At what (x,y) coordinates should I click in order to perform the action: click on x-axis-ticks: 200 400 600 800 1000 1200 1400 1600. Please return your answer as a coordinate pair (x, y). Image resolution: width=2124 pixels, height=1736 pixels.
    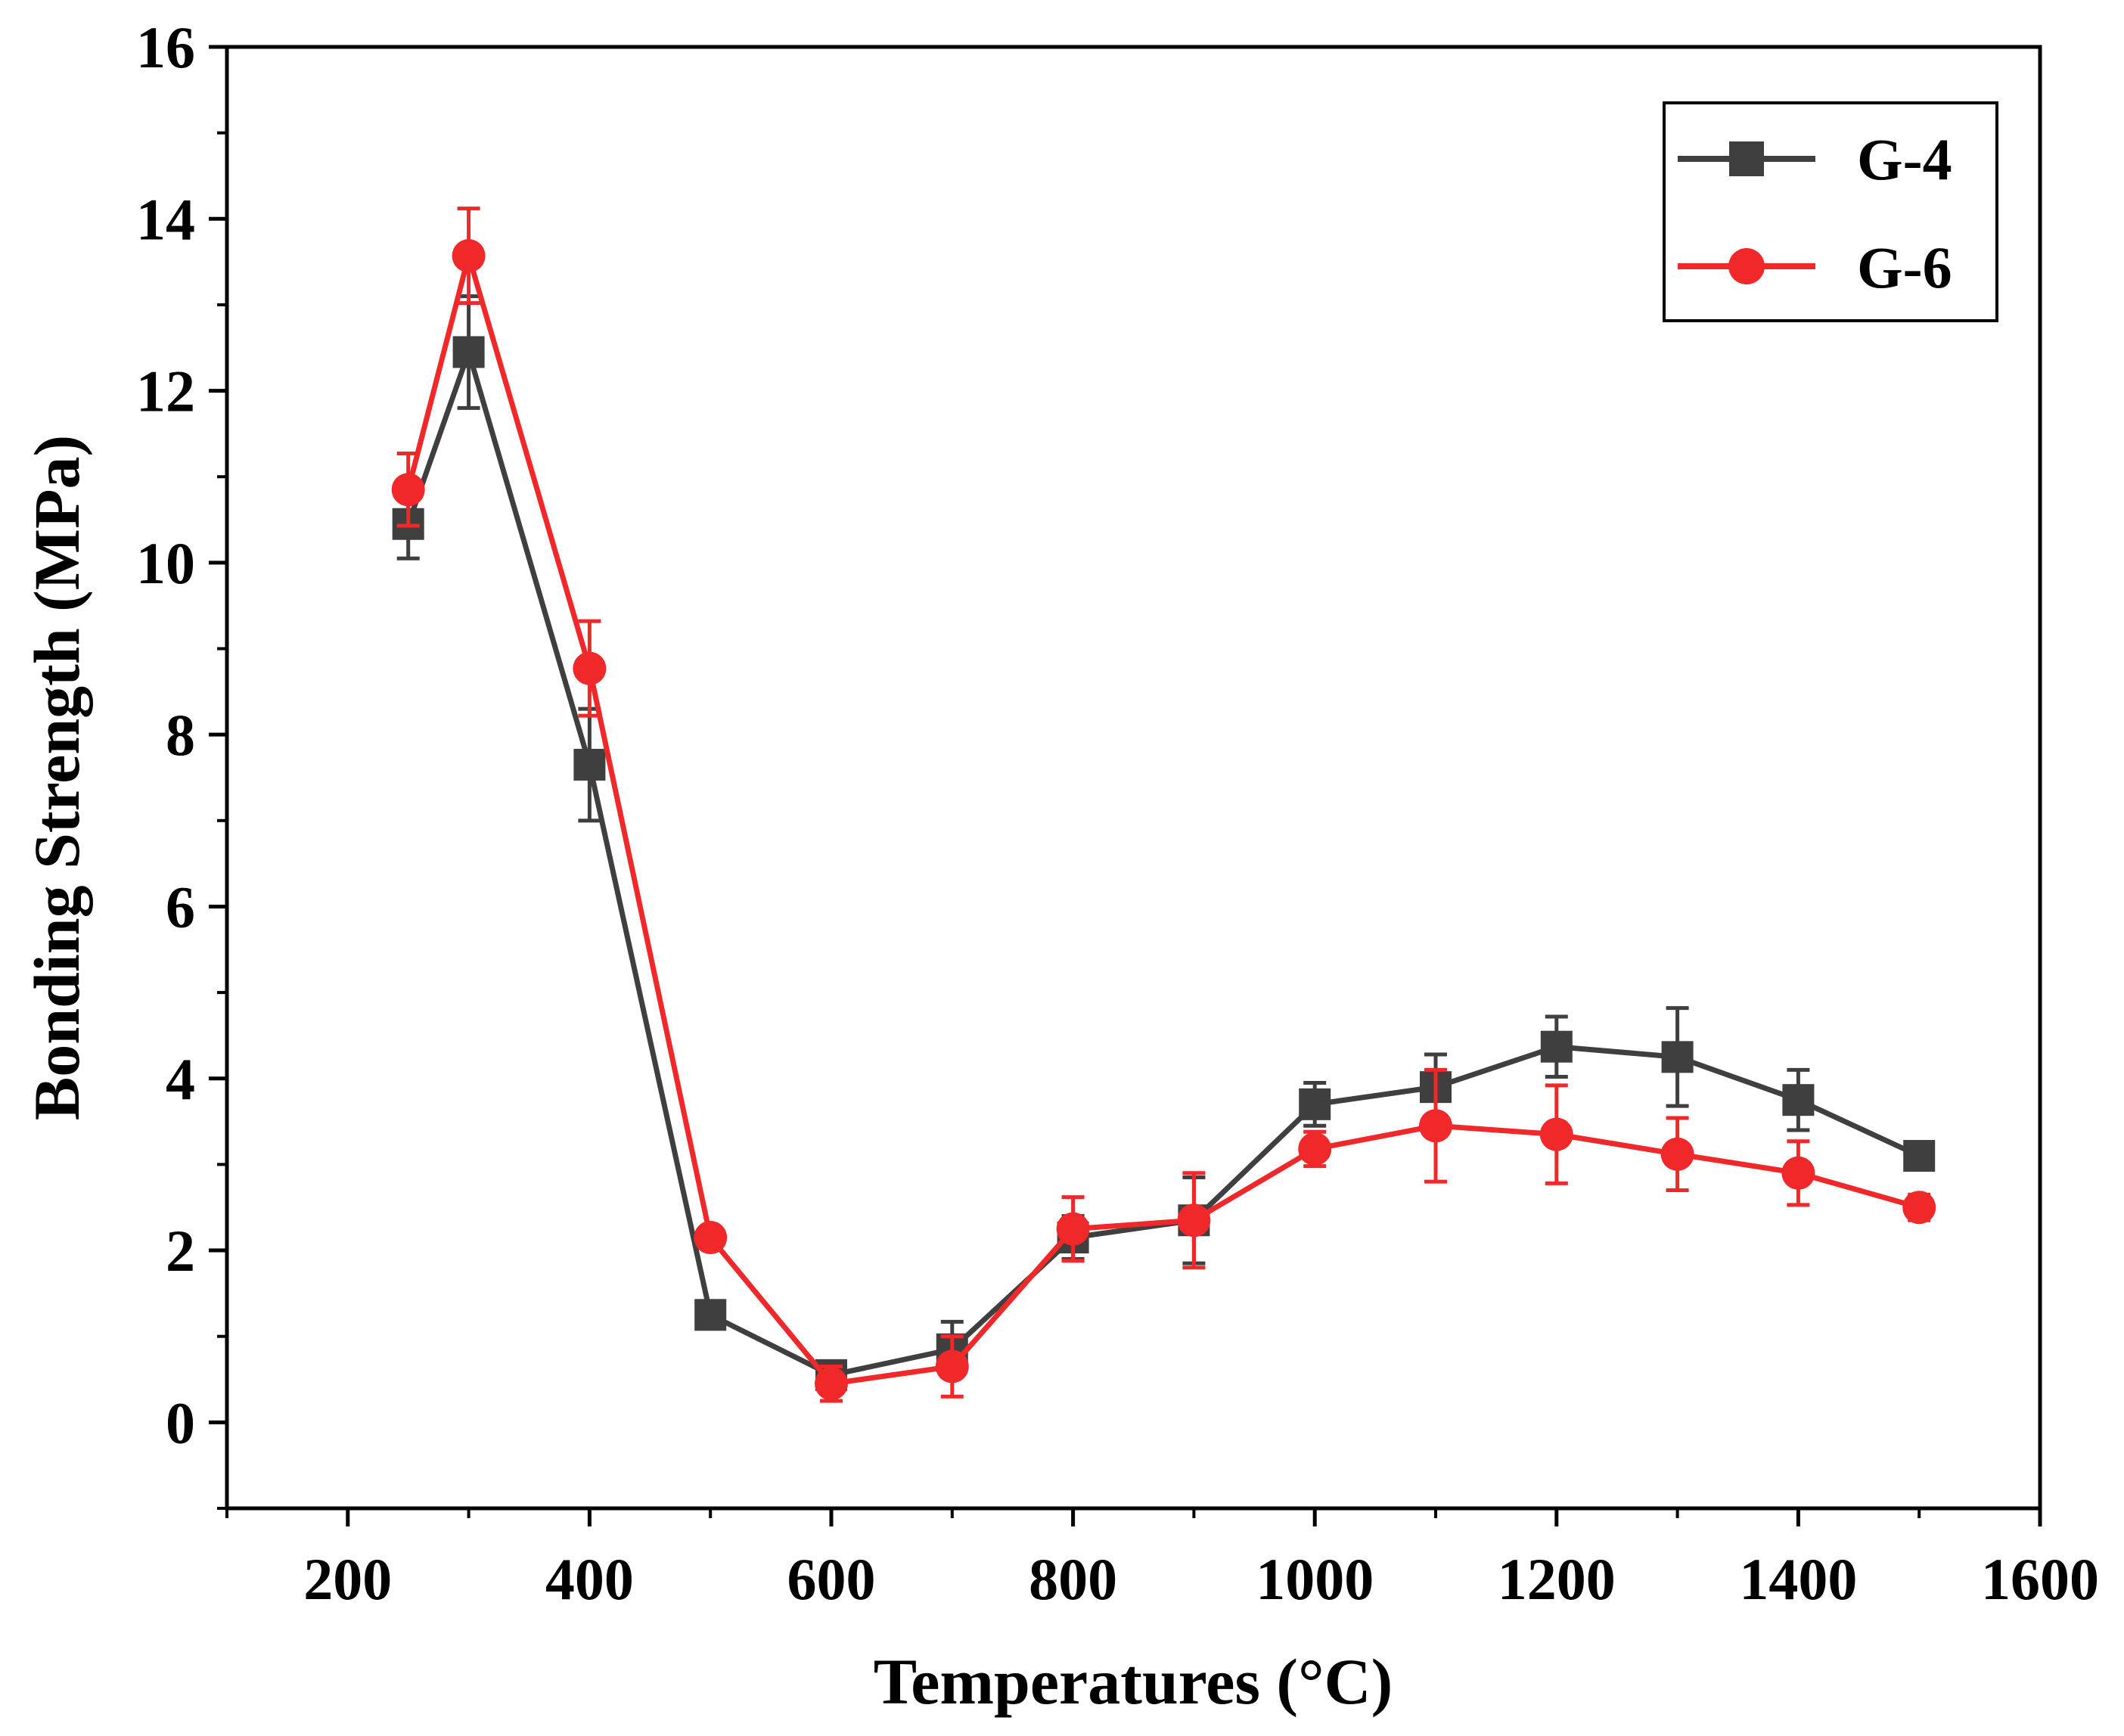
    Looking at the image, I should click on (1162, 1560).